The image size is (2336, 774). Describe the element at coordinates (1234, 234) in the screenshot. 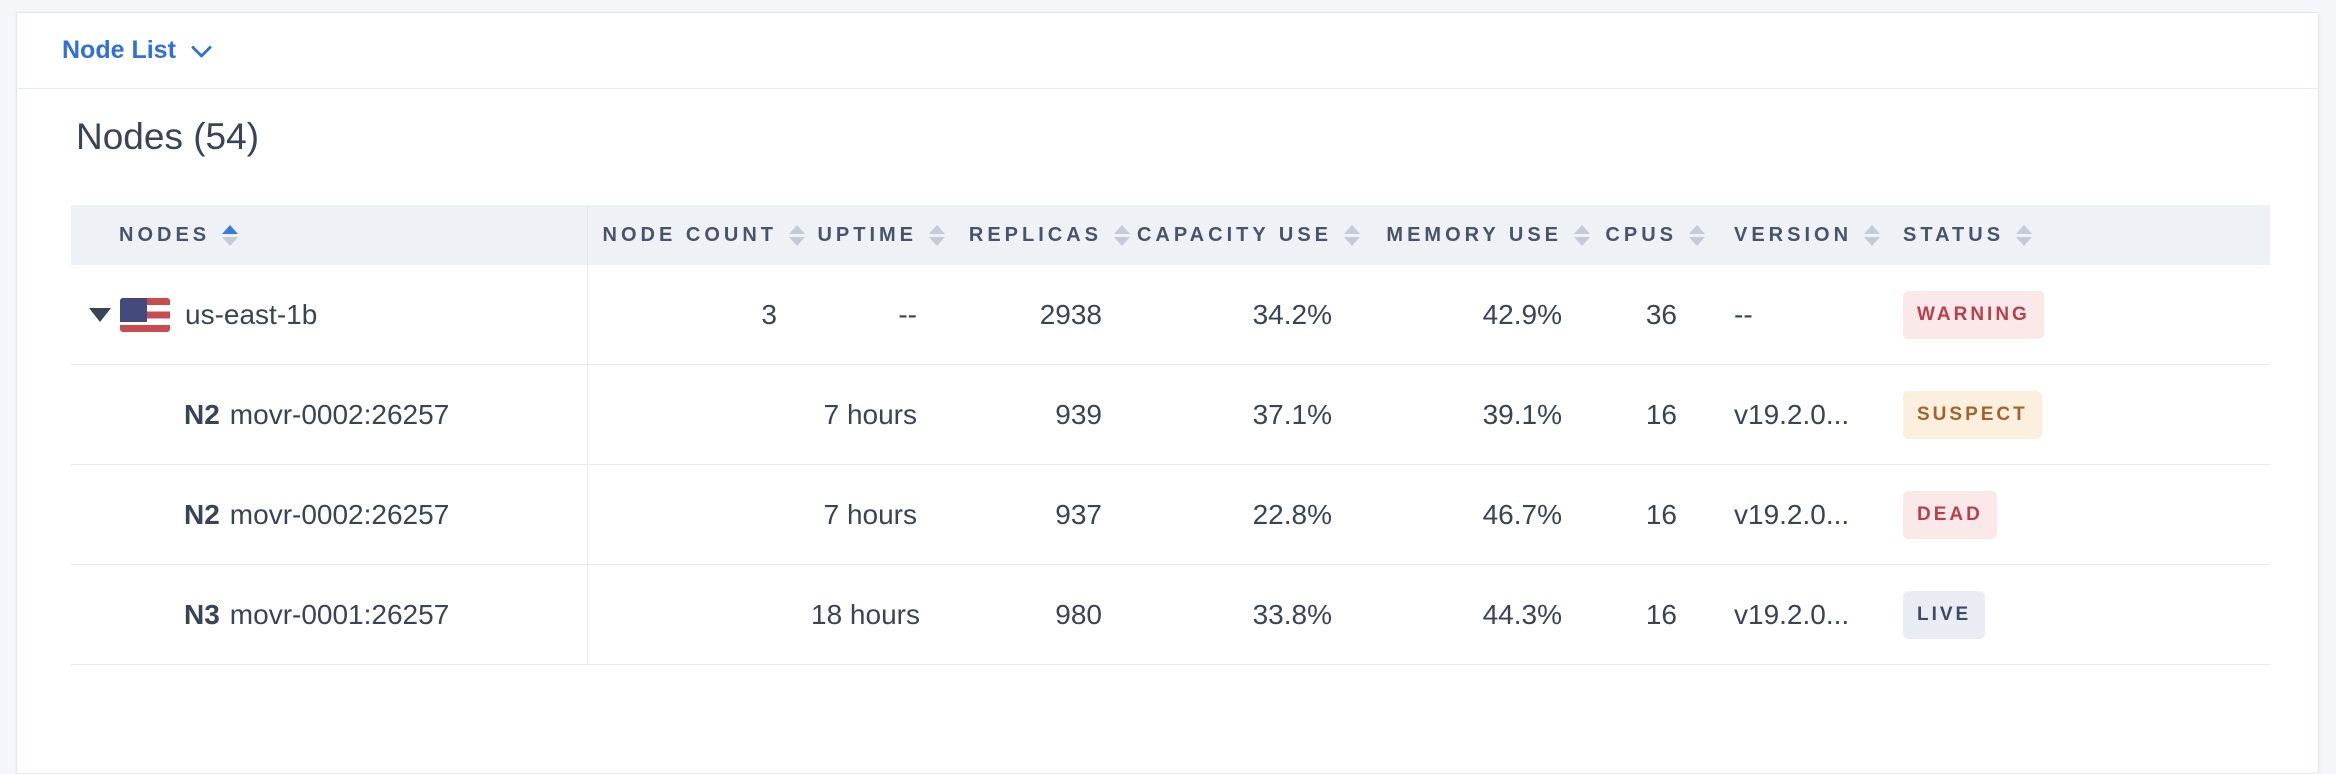

I see `col-label-capacity-use: CAPACITY USE` at that location.